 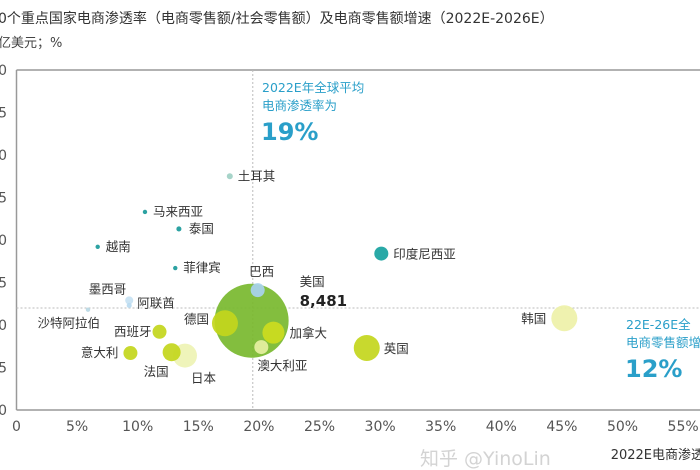 What do you see at coordinates (3, 156) in the screenshot?
I see `y-tick-label: 30` at bounding box center [3, 156].